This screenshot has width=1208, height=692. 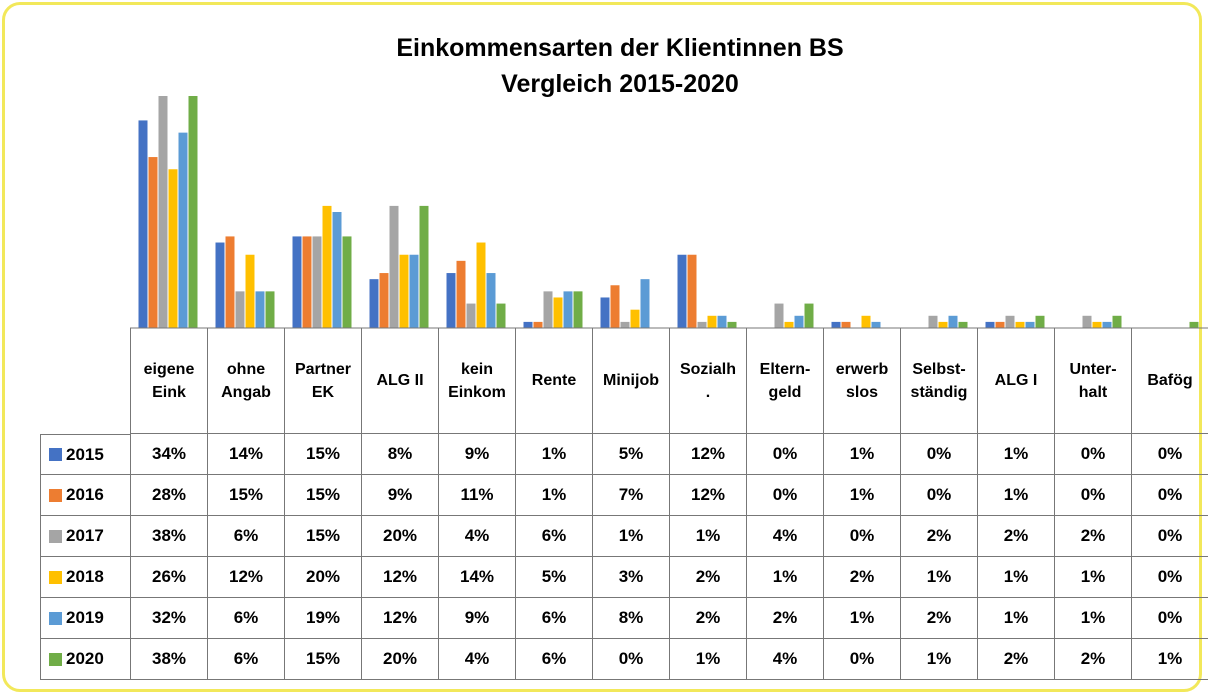 I want to click on legend-label: 2016, so click(x=85, y=494).